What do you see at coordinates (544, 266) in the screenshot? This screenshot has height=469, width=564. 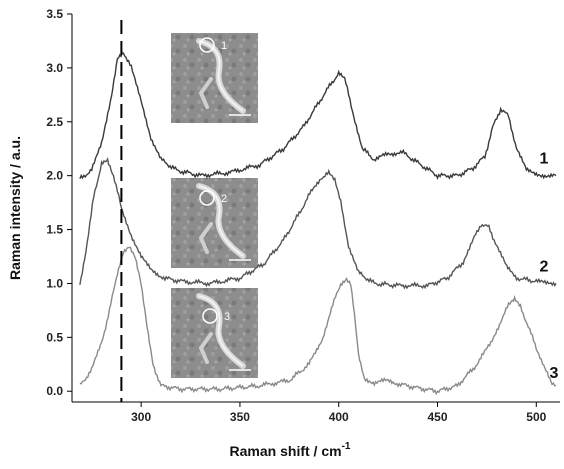 I see `series-label-2: 2` at bounding box center [544, 266].